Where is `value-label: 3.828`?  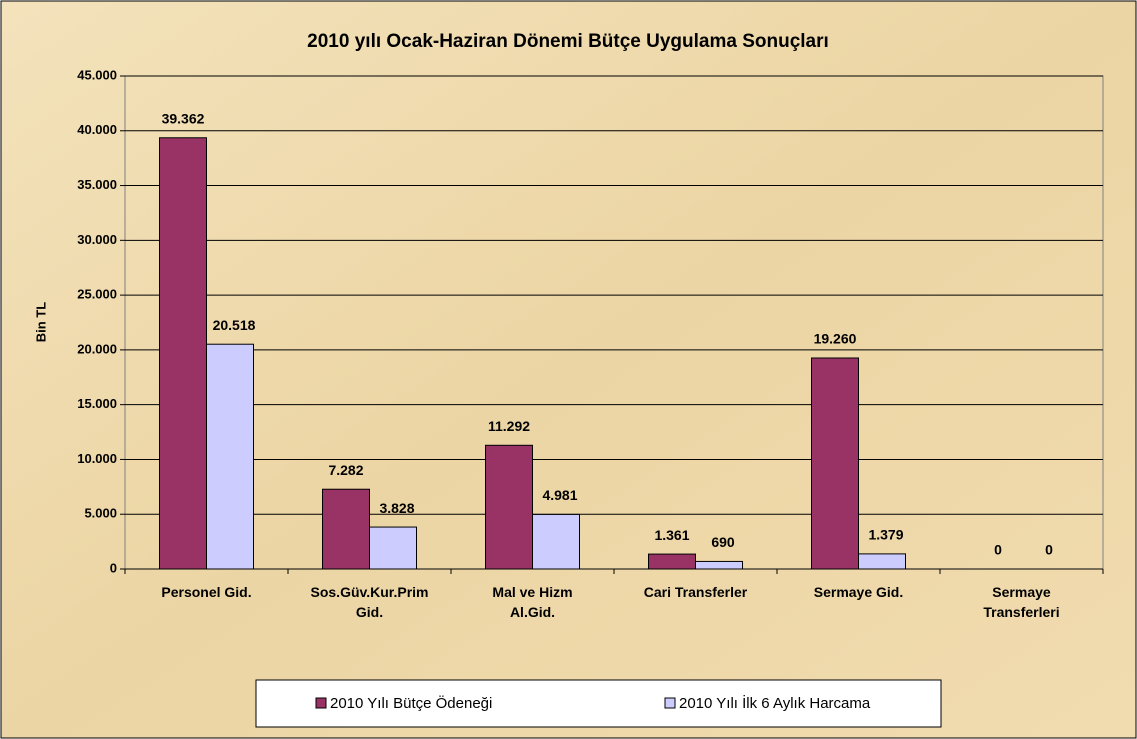 value-label: 3.828 is located at coordinates (396, 508).